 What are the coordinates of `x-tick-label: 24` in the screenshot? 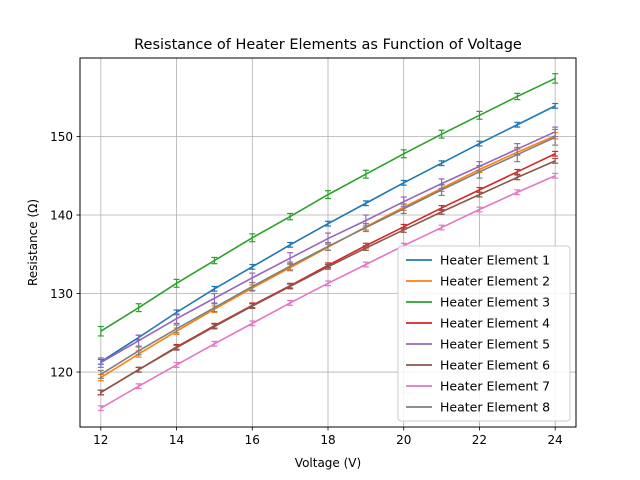 It's located at (555, 440).